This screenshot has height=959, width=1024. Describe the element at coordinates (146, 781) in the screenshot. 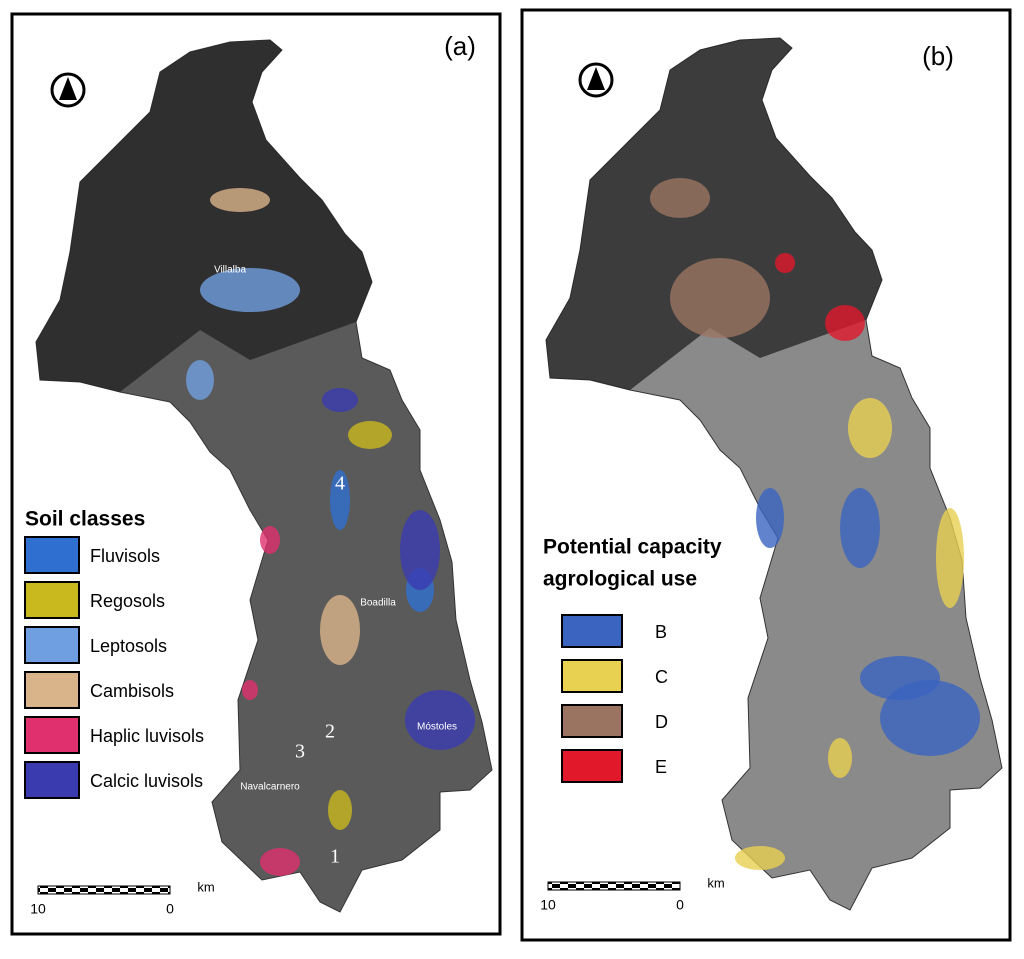

I see `legend-label: Calcic luvisols` at that location.